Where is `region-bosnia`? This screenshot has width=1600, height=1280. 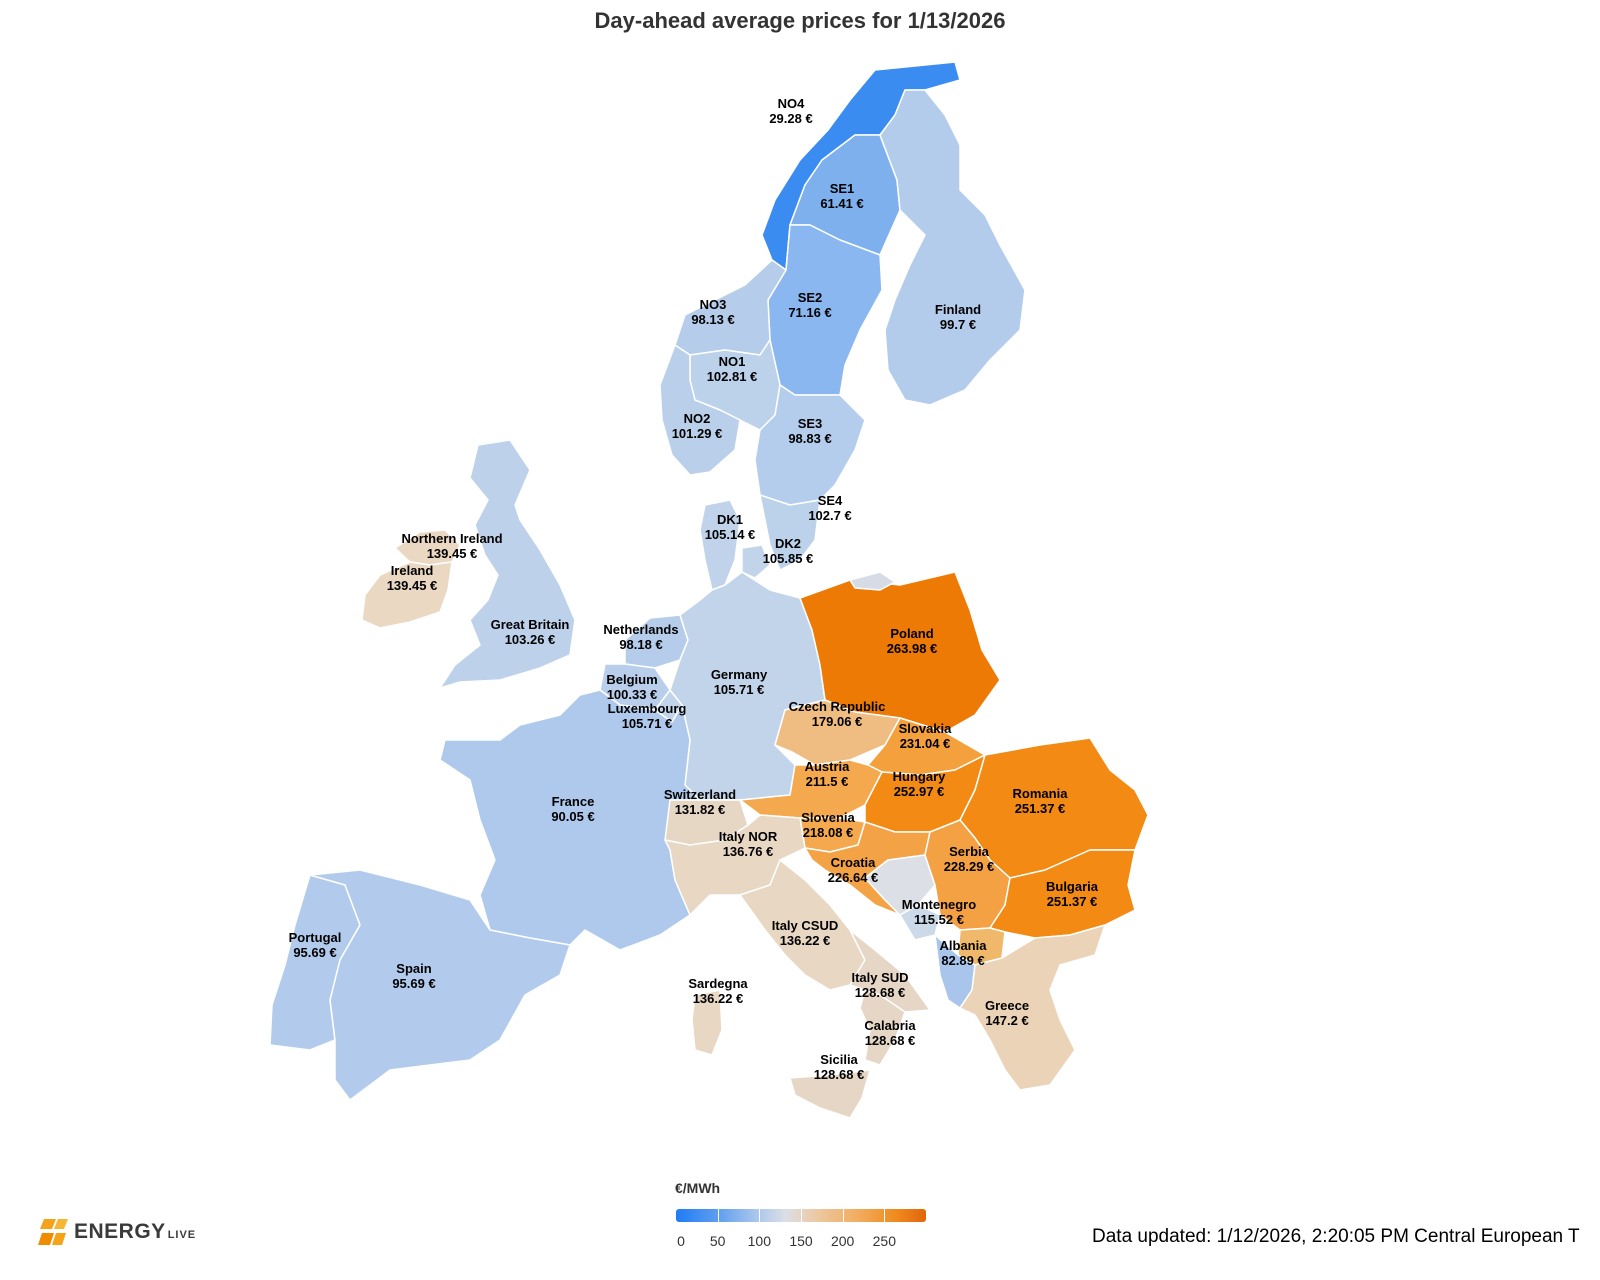
region-bosnia is located at coordinates (900, 885).